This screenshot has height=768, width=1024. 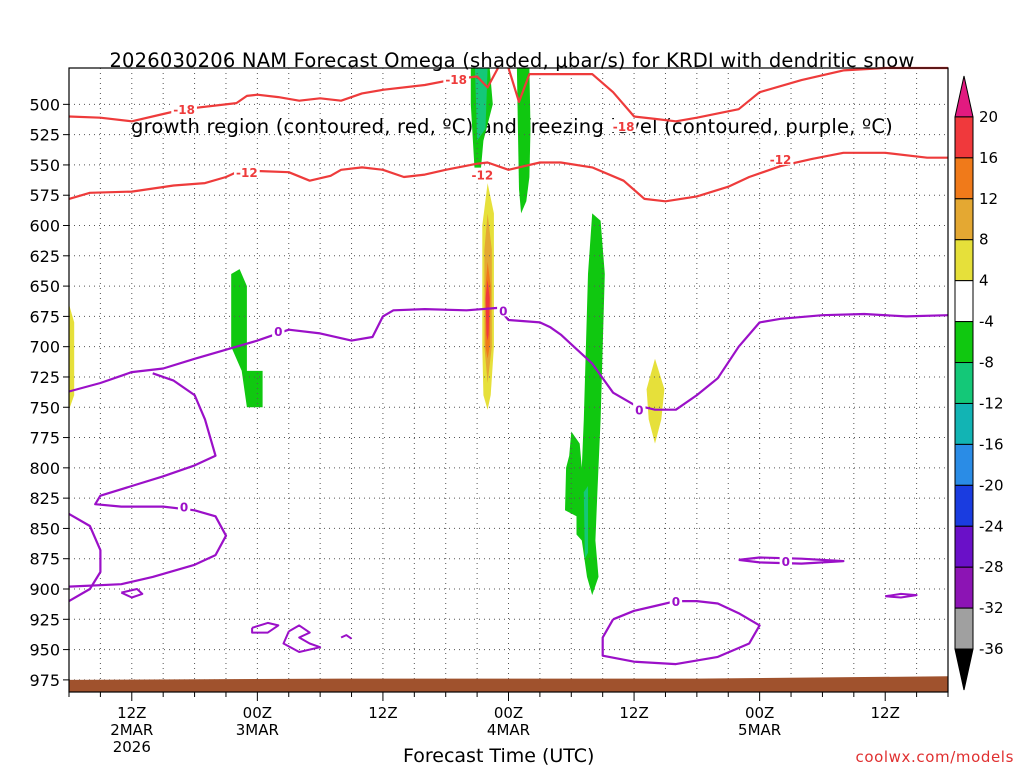 What do you see at coordinates (44, 226) in the screenshot?
I see `y-tick-label: 600` at bounding box center [44, 226].